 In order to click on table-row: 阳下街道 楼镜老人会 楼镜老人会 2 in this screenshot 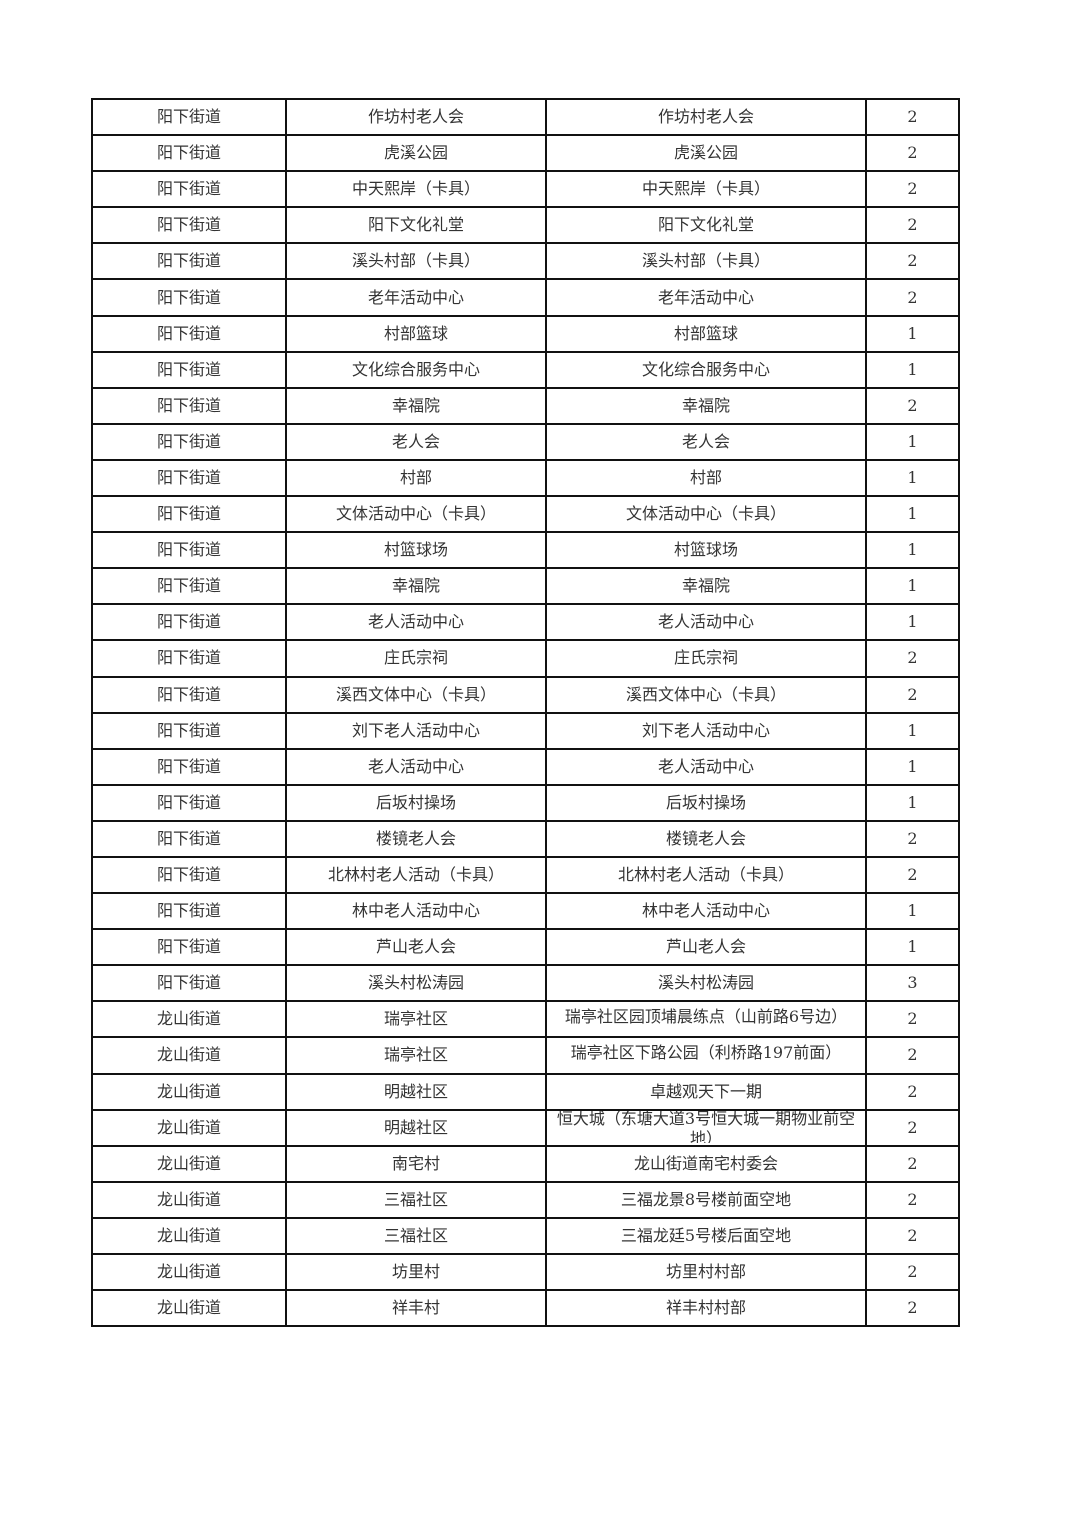, I will do `click(525, 838)`.